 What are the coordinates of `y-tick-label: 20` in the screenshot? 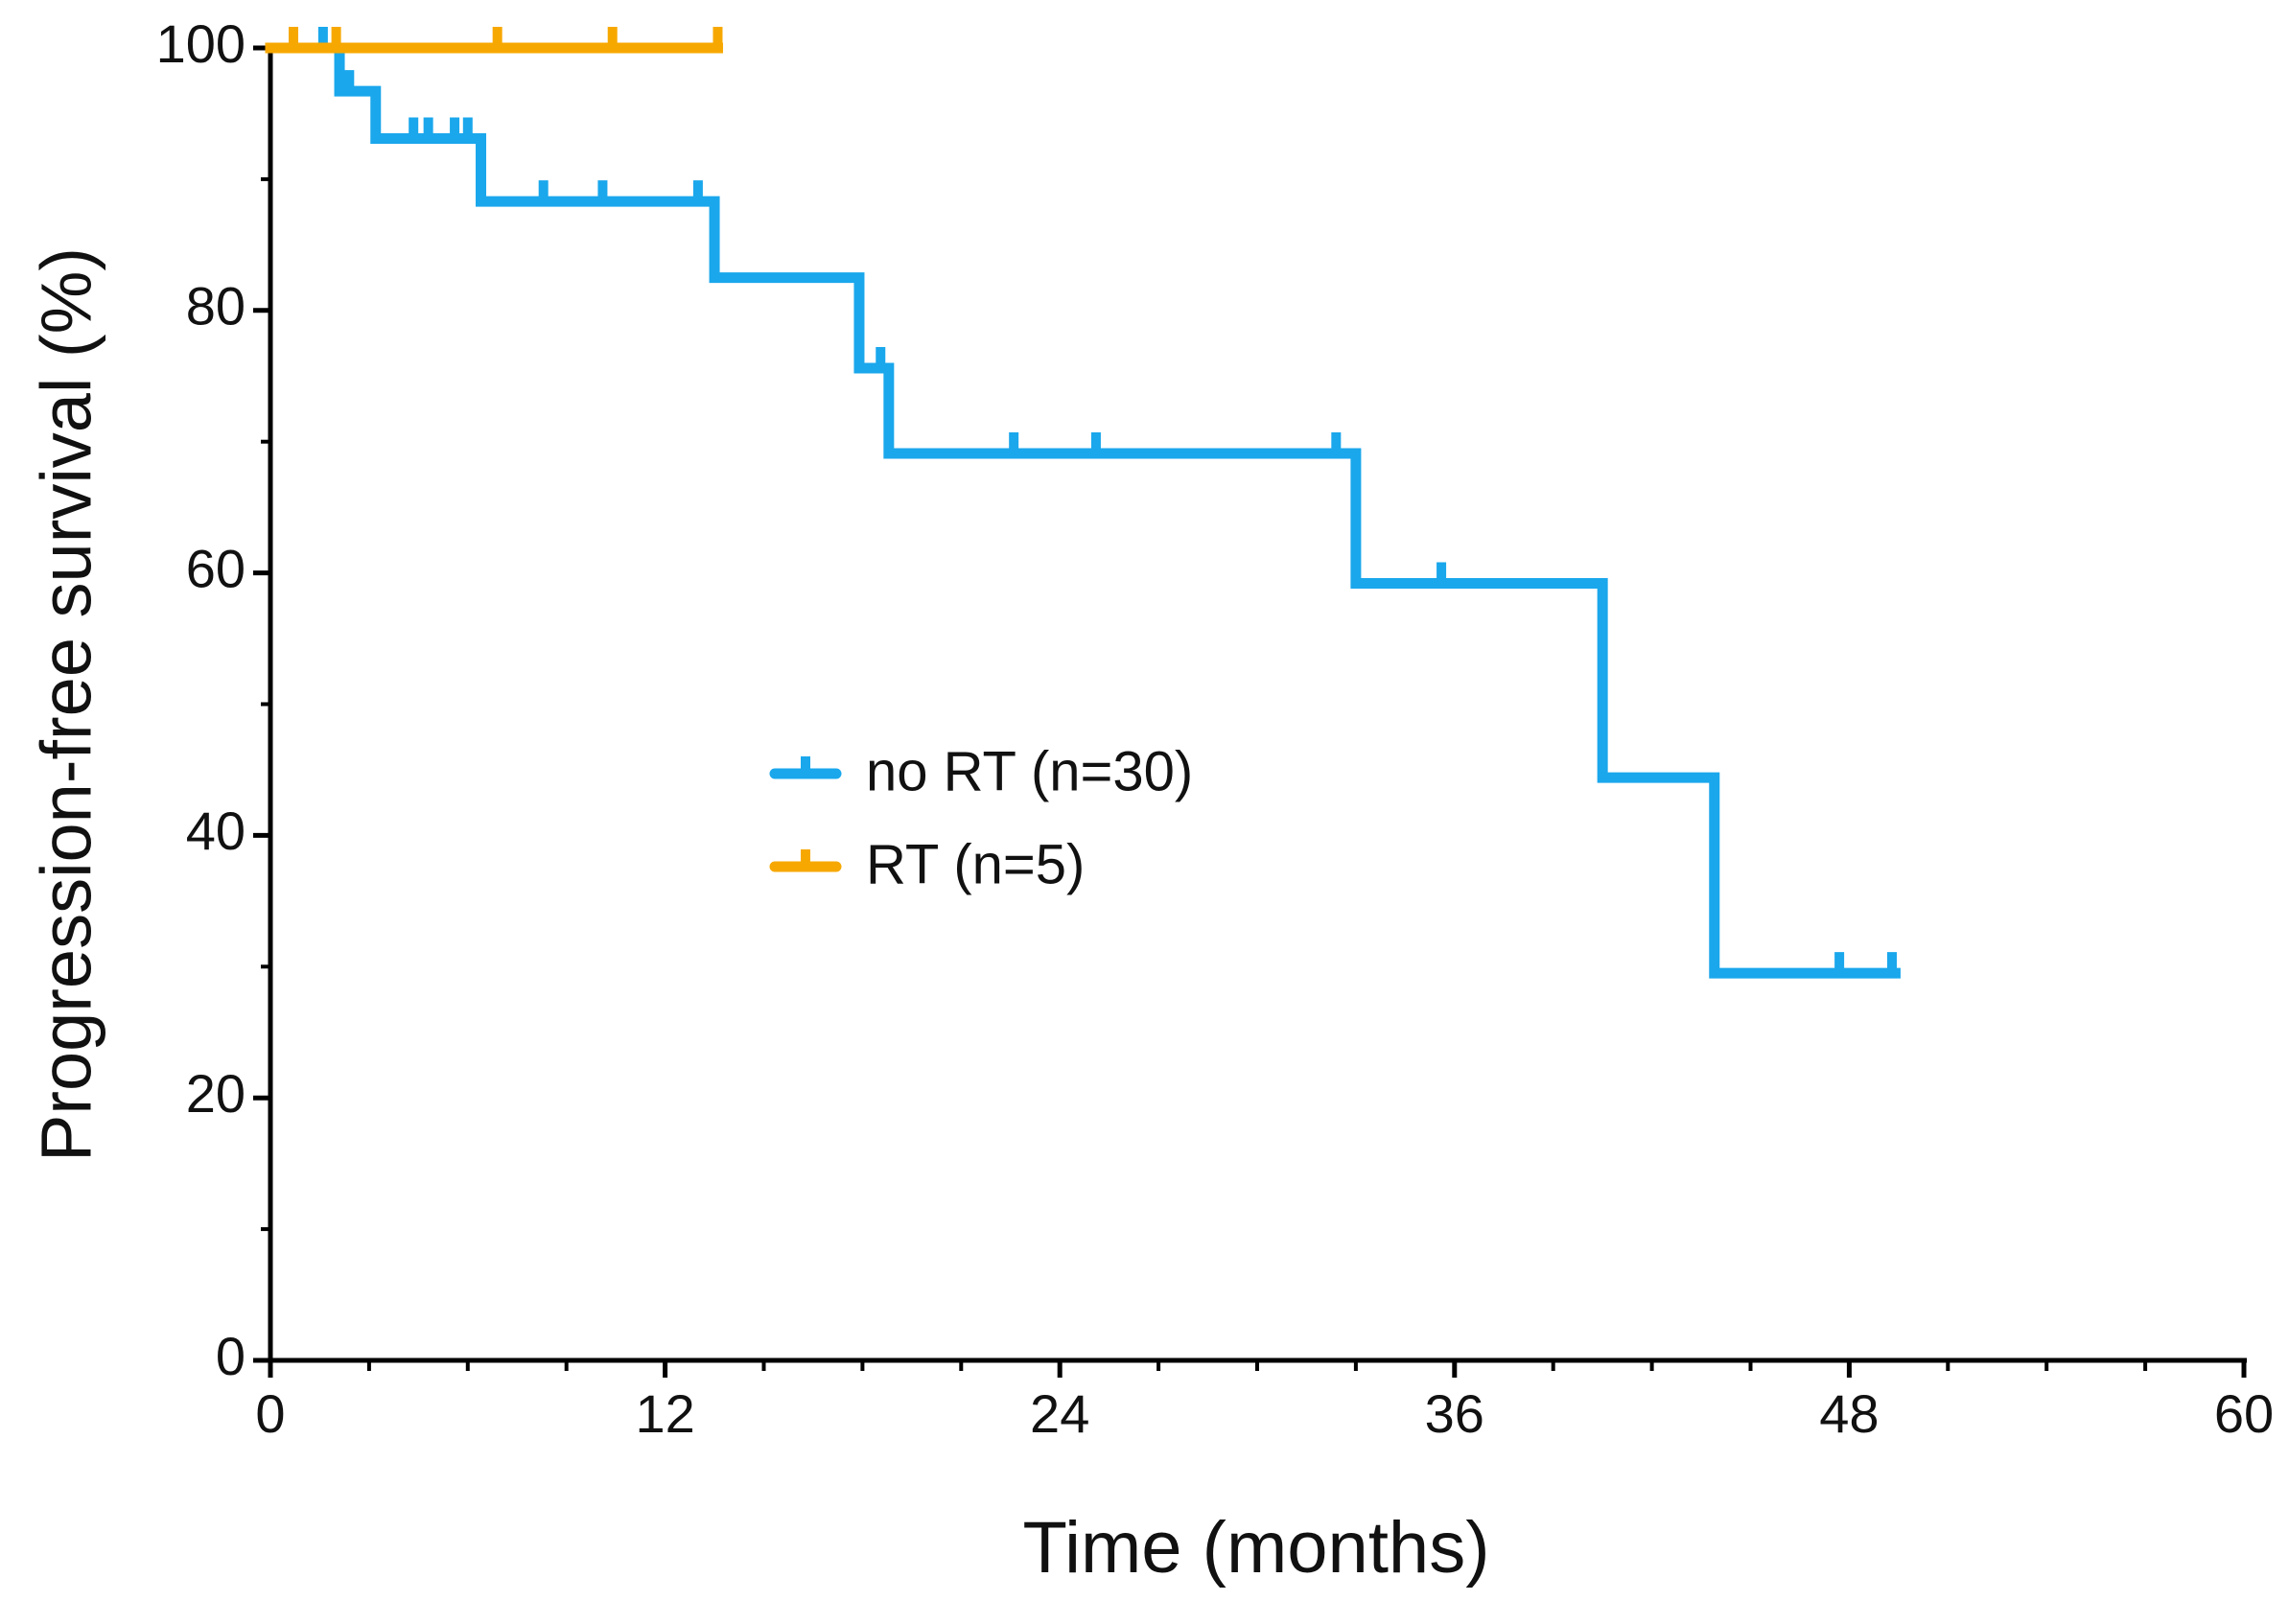 It's located at (215, 1093).